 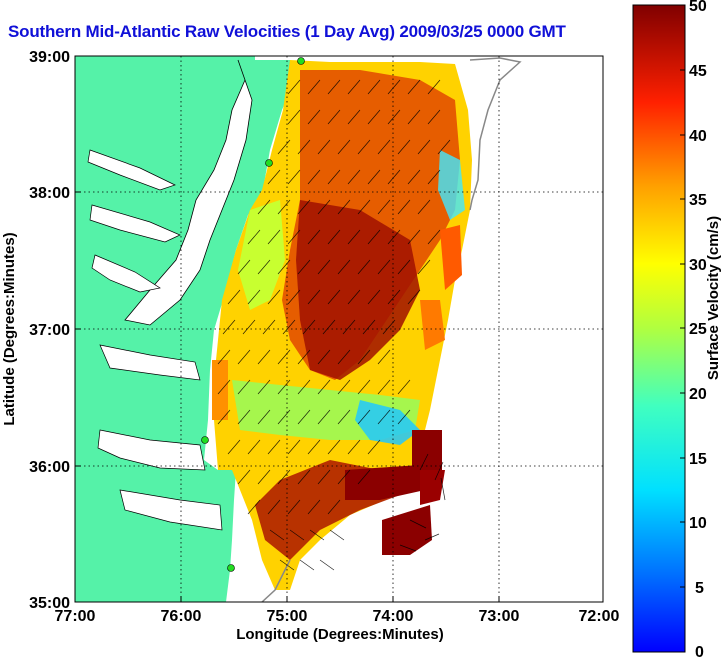 I want to click on x-tick-label: 76:00, so click(x=181, y=616).